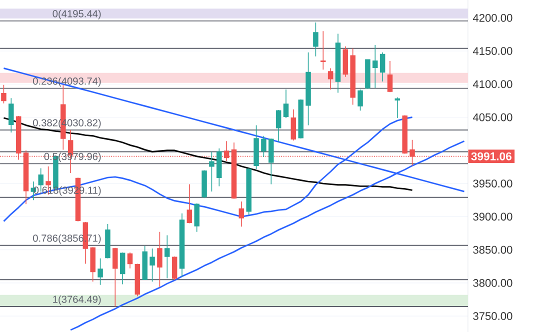  Describe the element at coordinates (492, 18) in the screenshot. I see `y-tick-label: 4200.00` at that location.